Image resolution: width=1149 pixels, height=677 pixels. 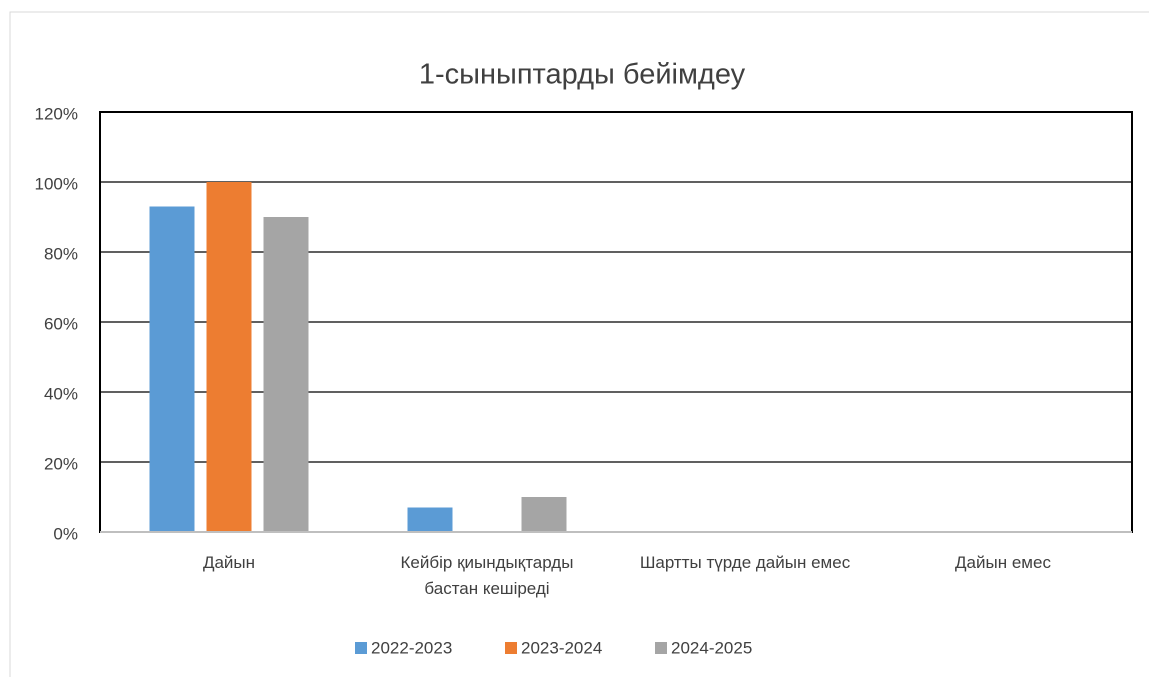 I want to click on legend-label: 2022-2023, so click(x=411, y=647).